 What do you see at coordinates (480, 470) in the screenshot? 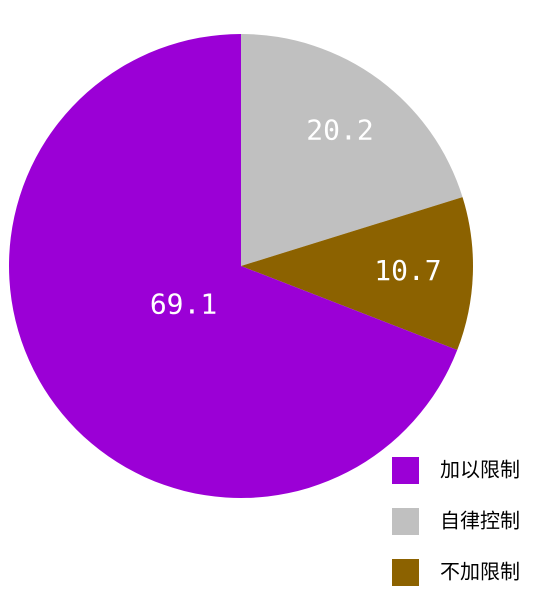
I see `legend-label: 加以限制` at bounding box center [480, 470].